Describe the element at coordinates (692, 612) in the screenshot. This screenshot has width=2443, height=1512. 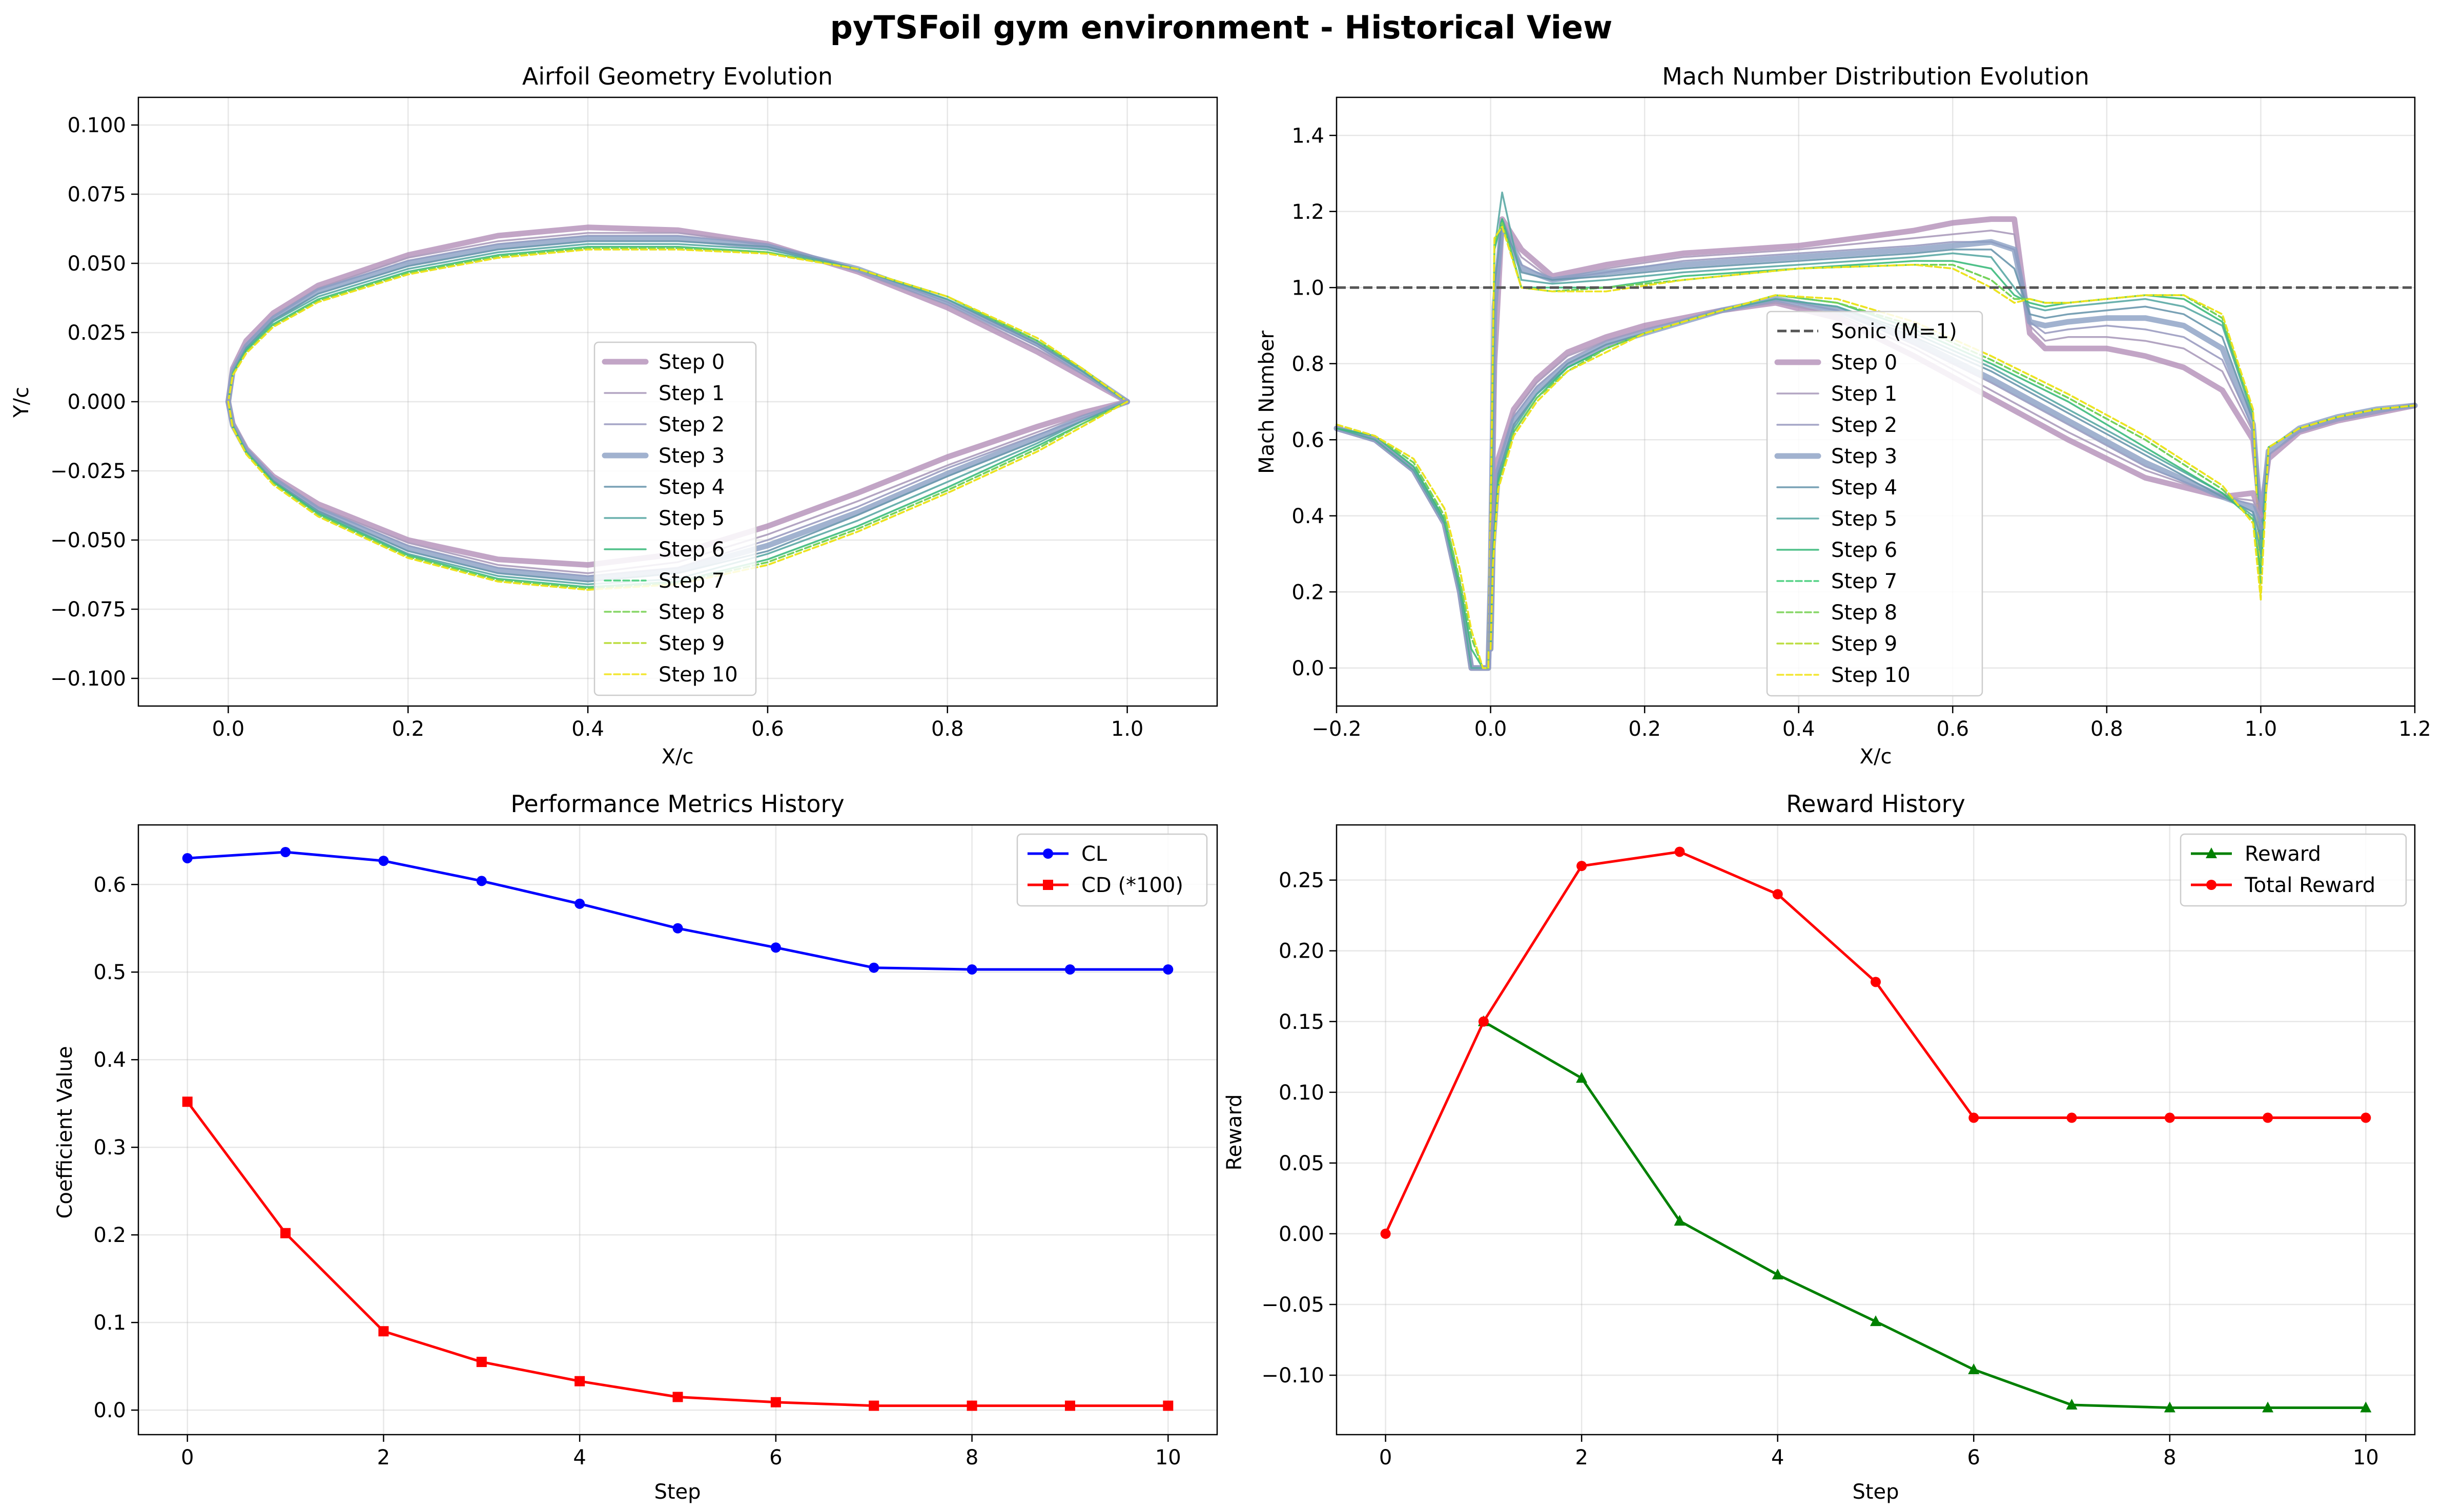
I see `legend-label-step-8: Step 8` at that location.